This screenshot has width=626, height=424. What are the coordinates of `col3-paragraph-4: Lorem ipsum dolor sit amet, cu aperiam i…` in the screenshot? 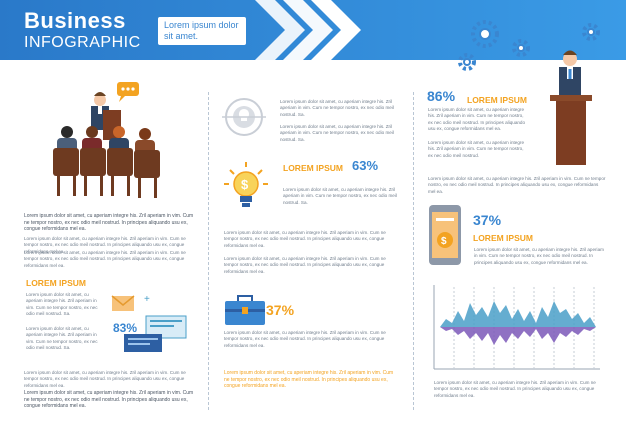 It's located at (517, 185).